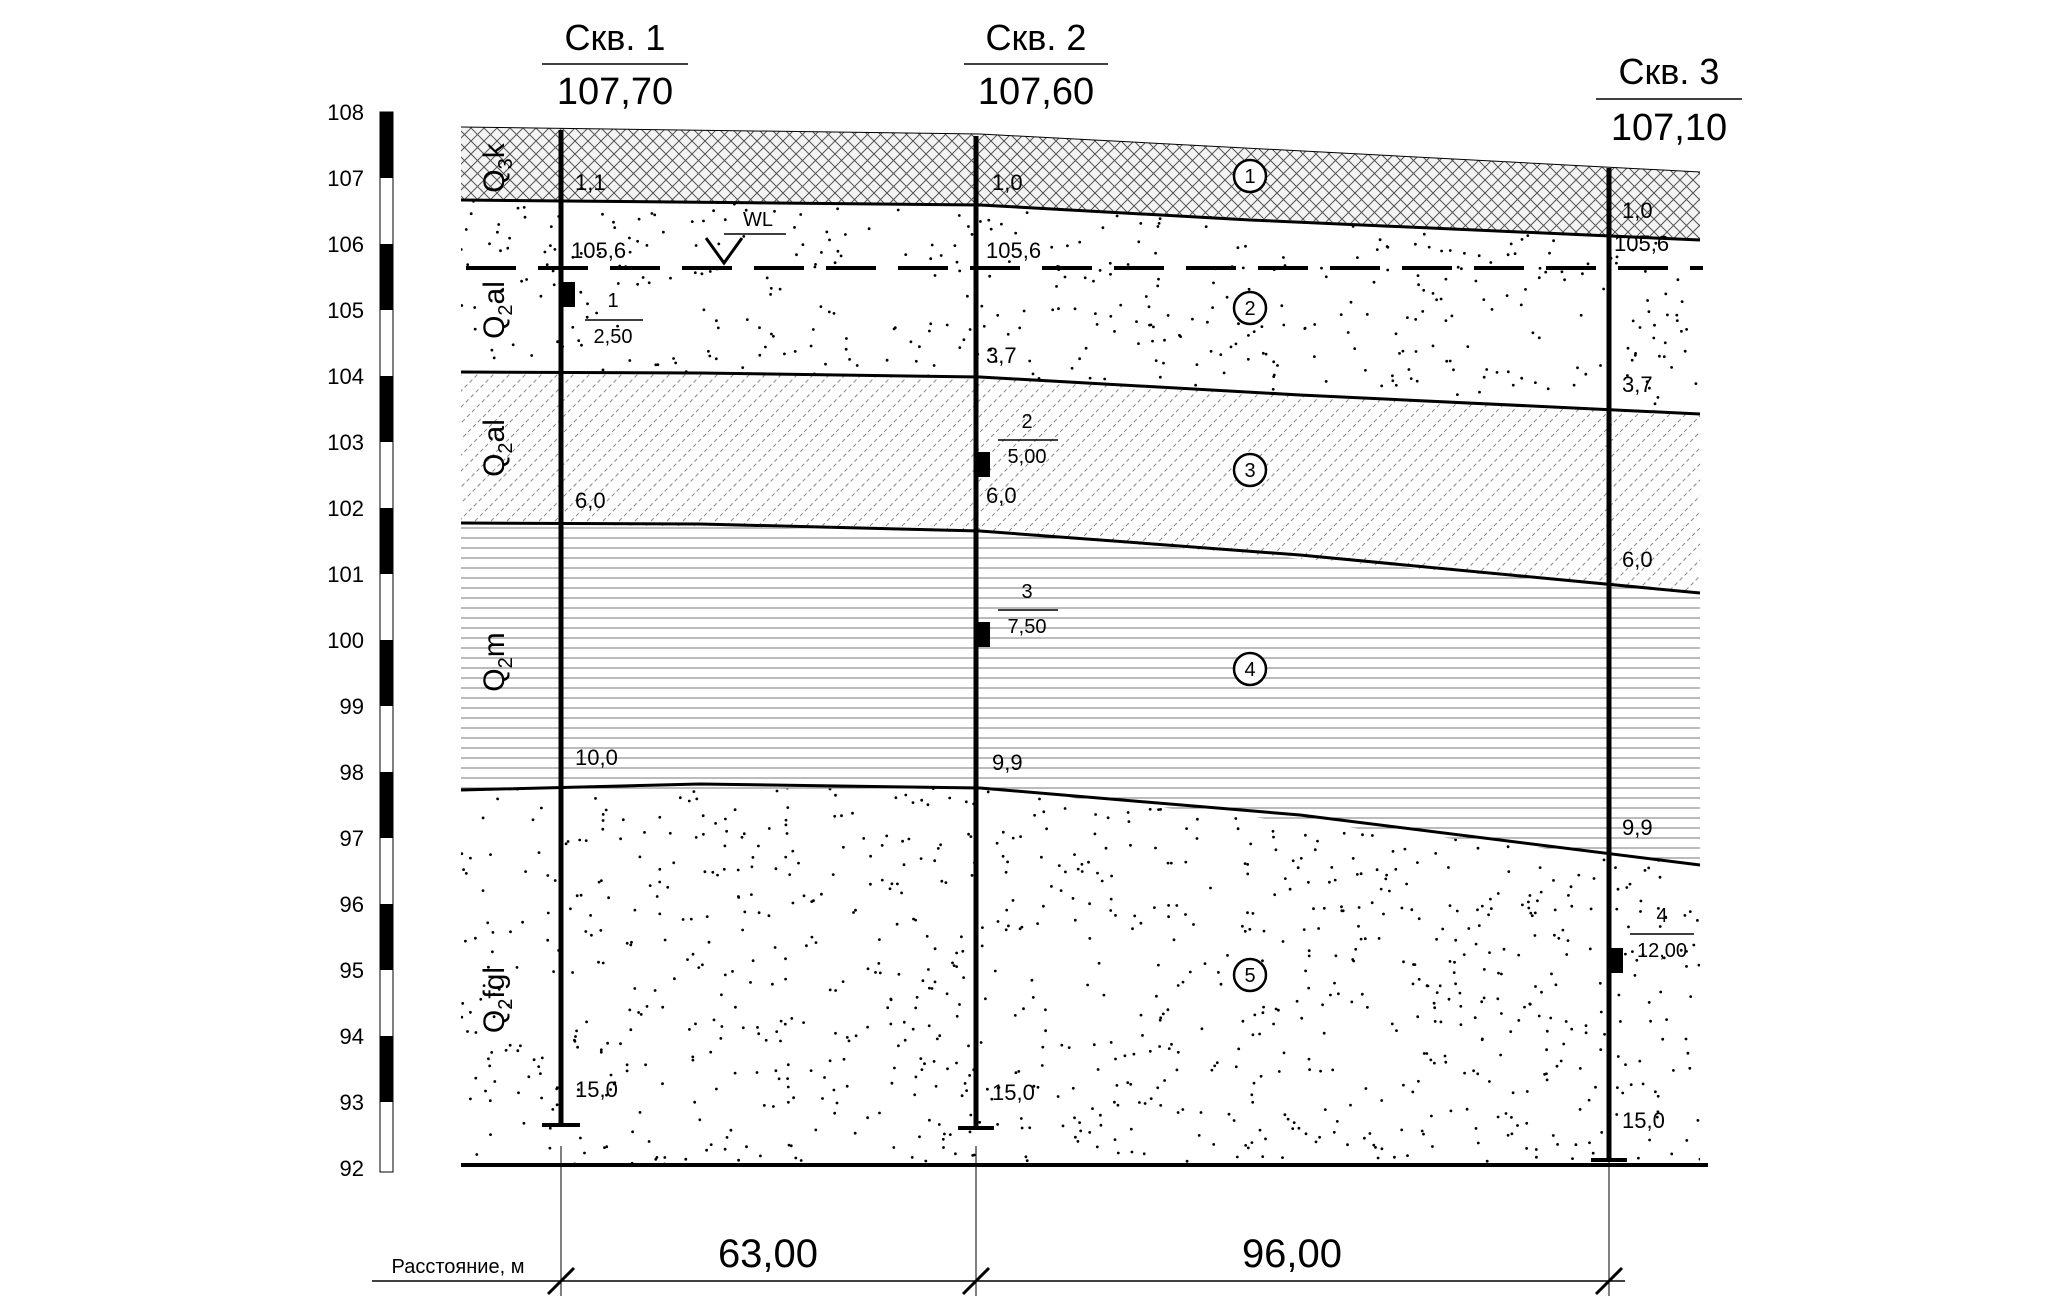  Describe the element at coordinates (1292, 1254) in the screenshot. I see `distance-2-3: 96,00` at that location.